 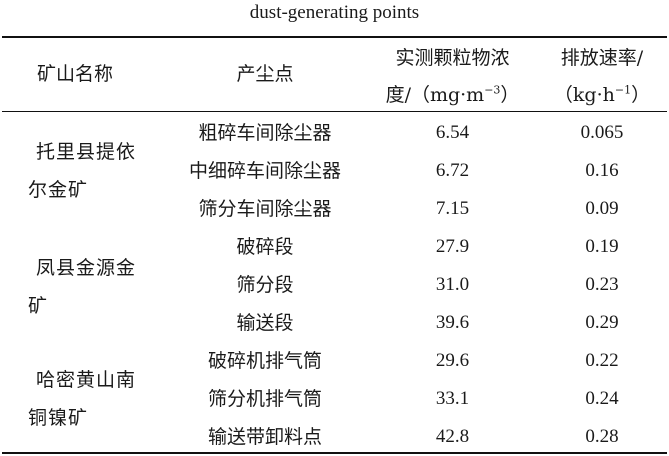 What do you see at coordinates (334, 323) in the screenshot?
I see `table-row: 输送段 39.6 0.29` at bounding box center [334, 323].